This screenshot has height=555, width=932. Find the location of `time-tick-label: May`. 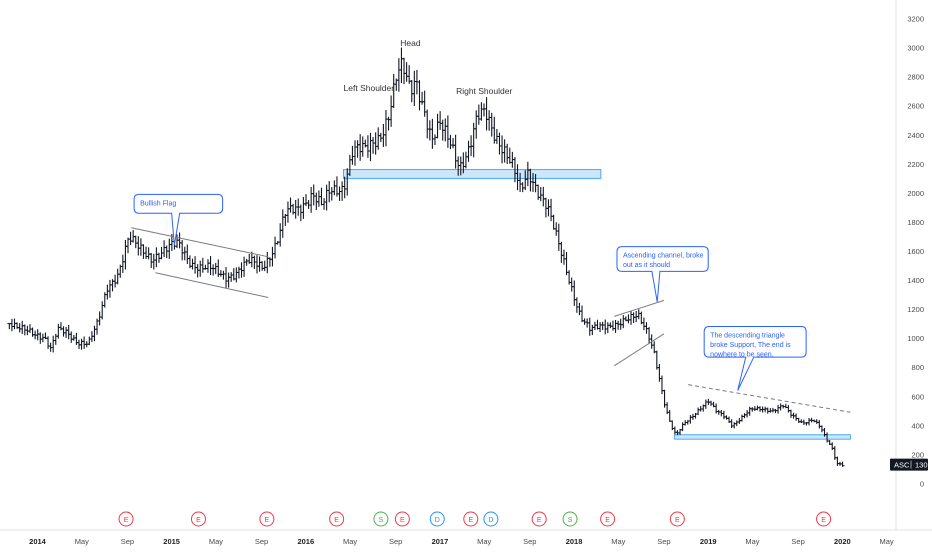

time-tick-label: May is located at coordinates (350, 541).